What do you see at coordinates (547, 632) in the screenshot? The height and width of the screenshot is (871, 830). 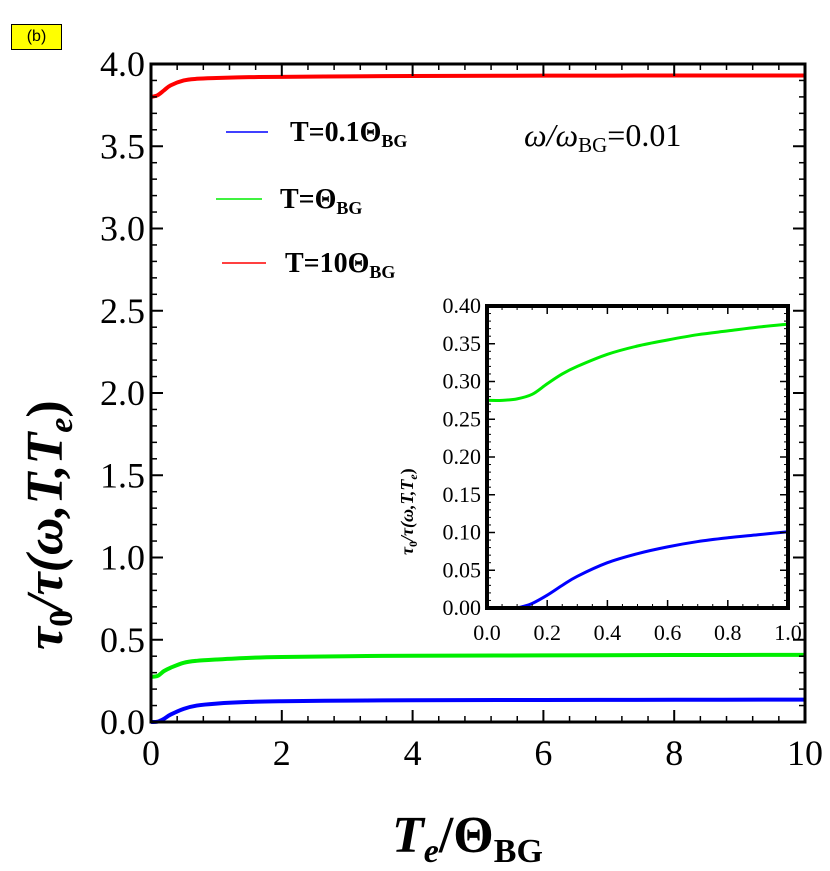 I see `inset-x-tick-label: 0.2` at bounding box center [547, 632].